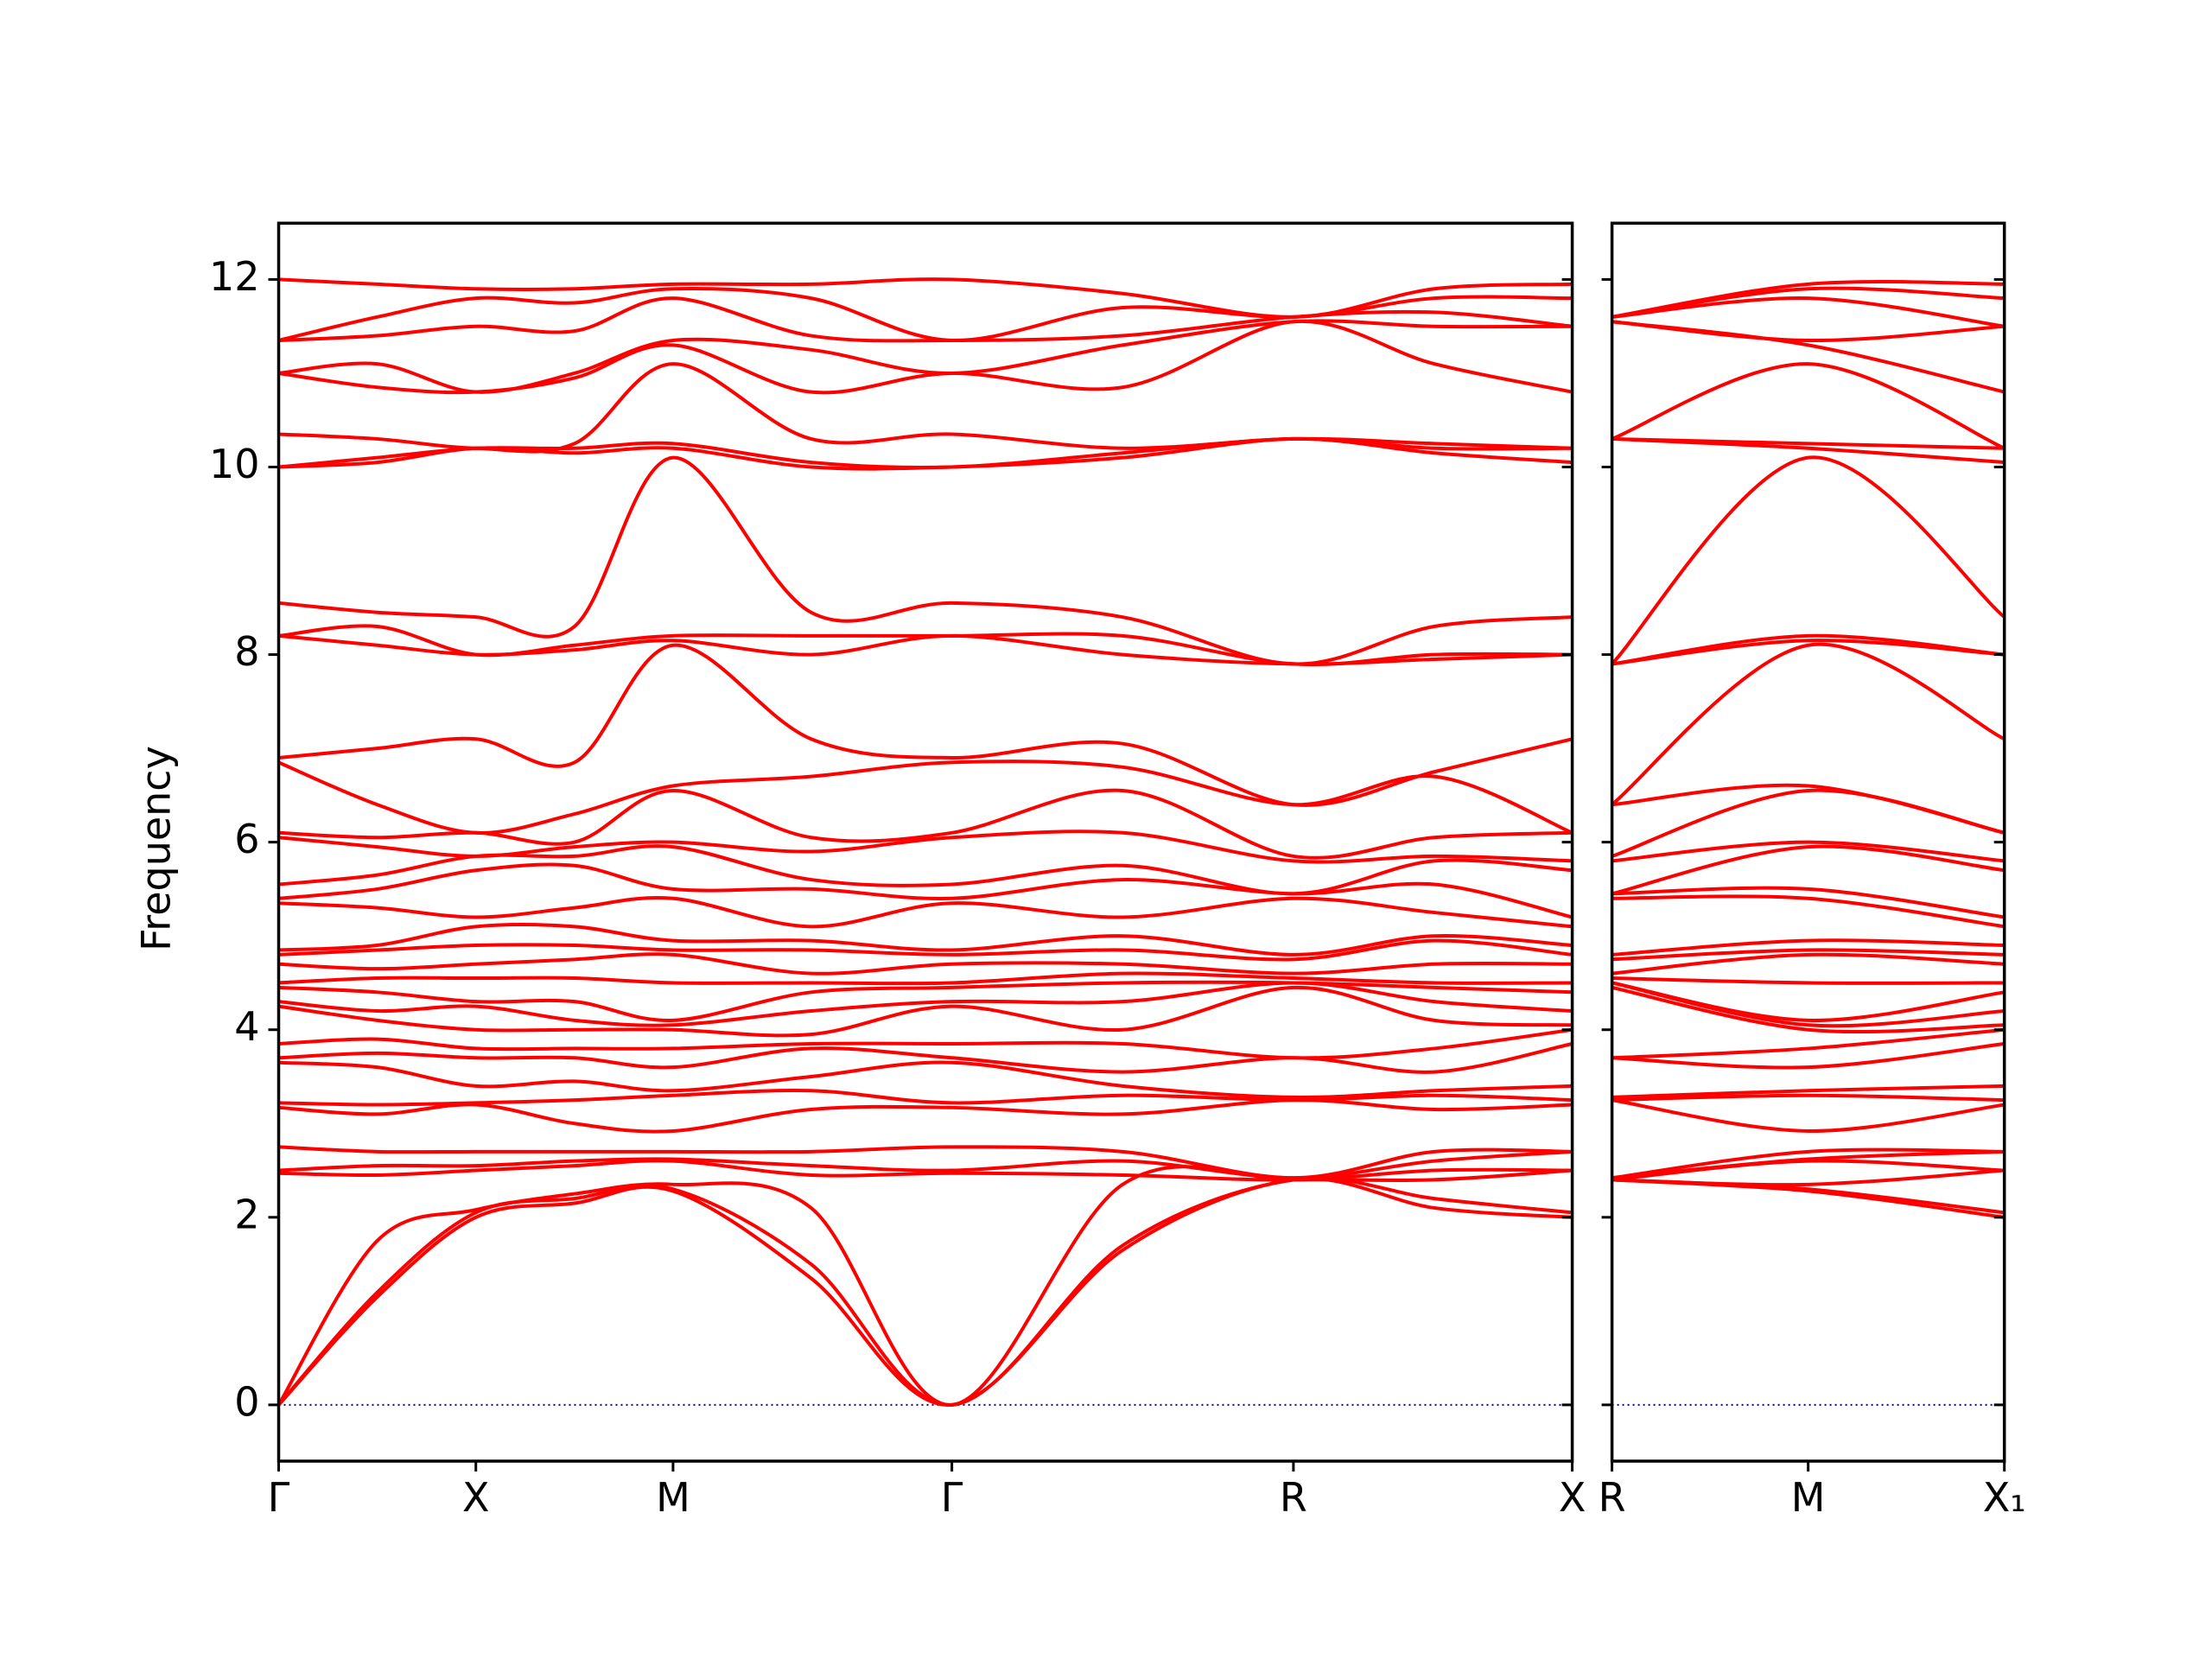 The width and height of the screenshot is (2212, 1659). I want to click on y-tick-label: 0, so click(246, 1401).